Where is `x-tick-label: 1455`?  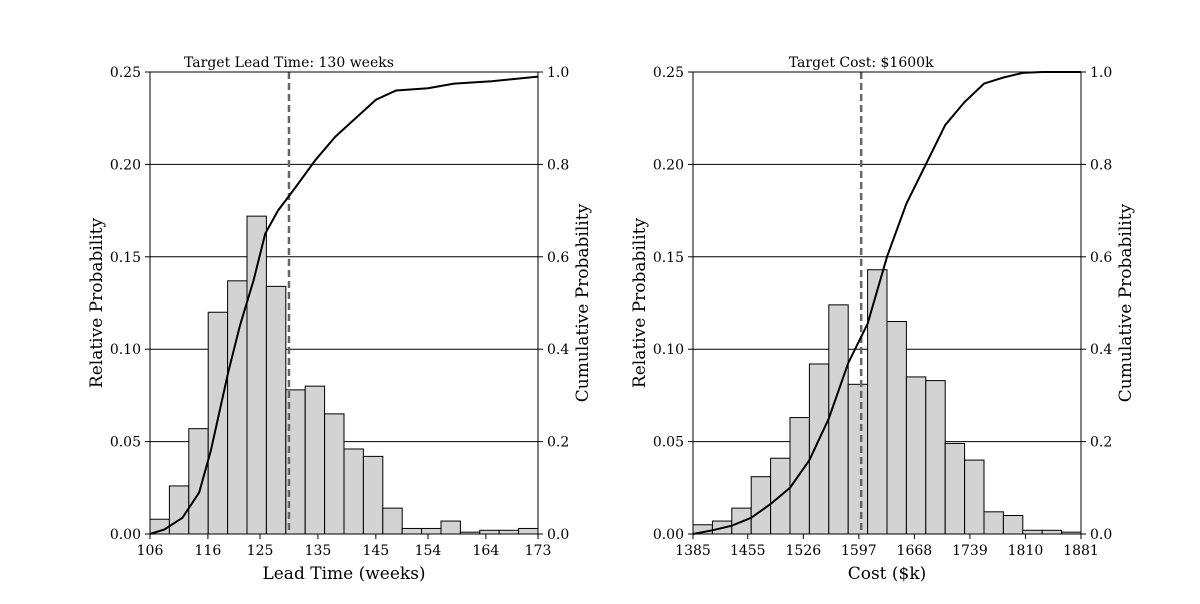
x-tick-label: 1455 is located at coordinates (748, 551).